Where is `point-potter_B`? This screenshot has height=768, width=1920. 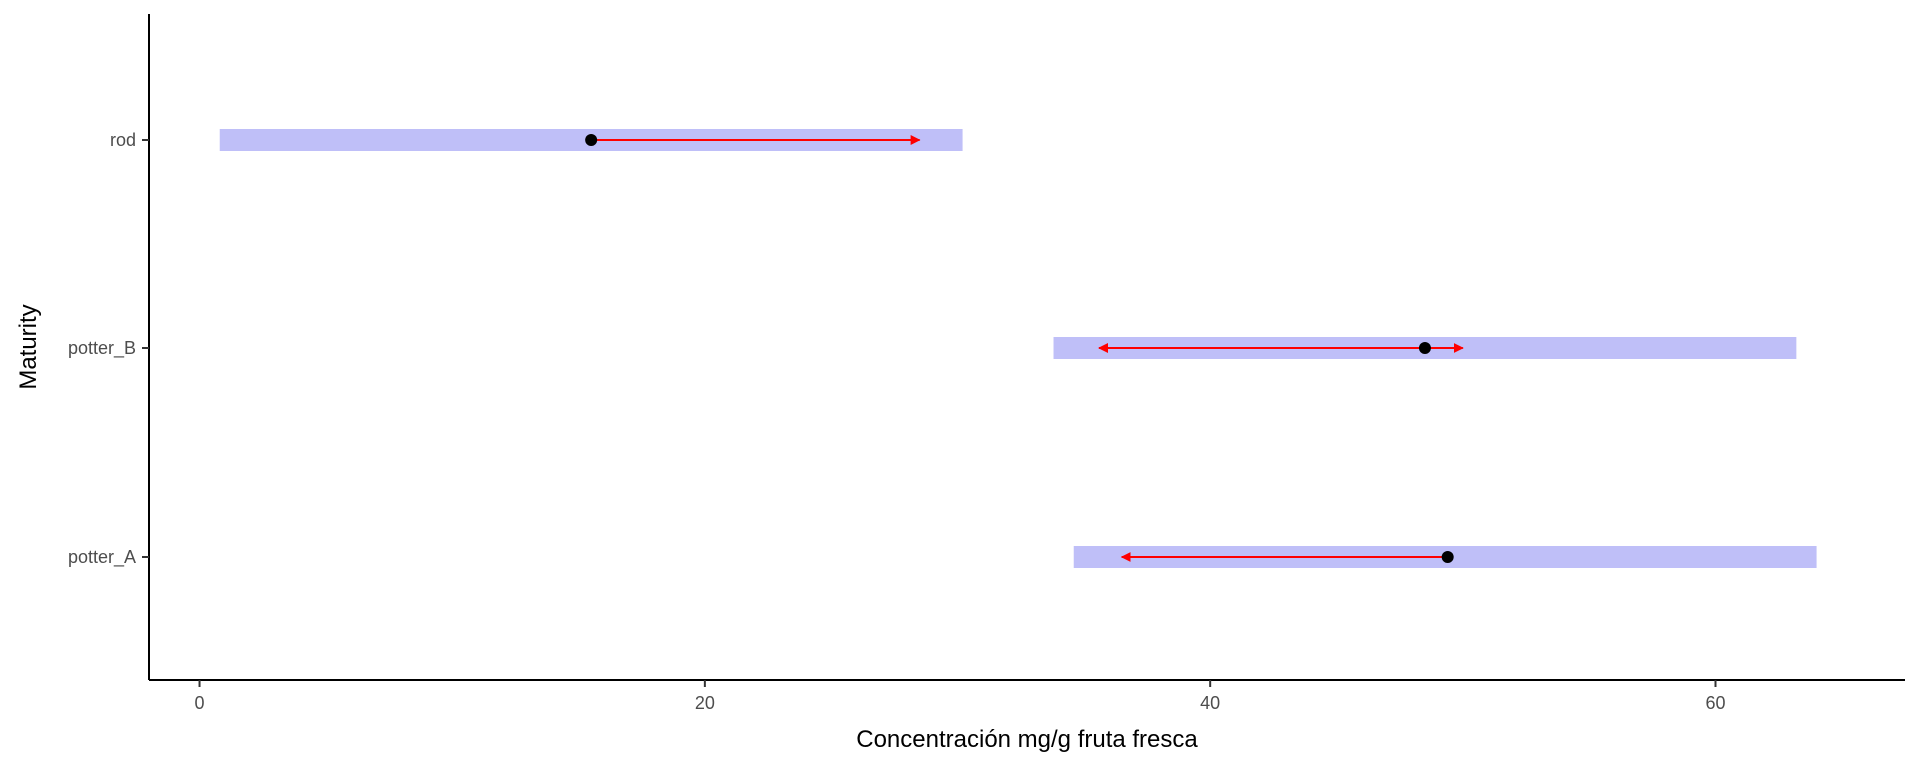 point-potter_B is located at coordinates (1424, 348).